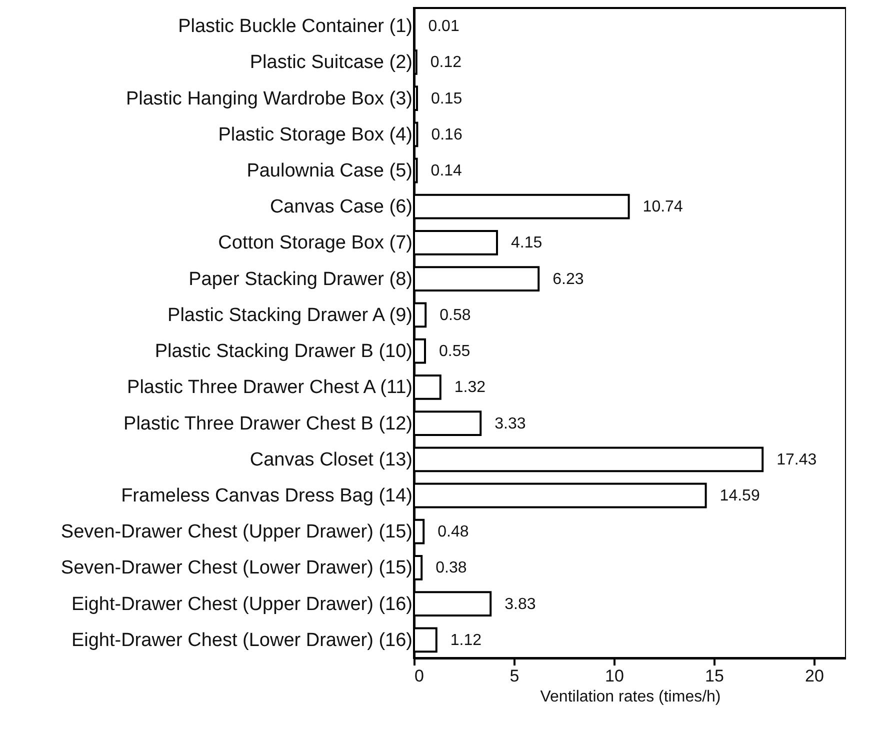 This screenshot has width=882, height=741. I want to click on y-tick-label: Plastic Storage Box (4), so click(315, 135).